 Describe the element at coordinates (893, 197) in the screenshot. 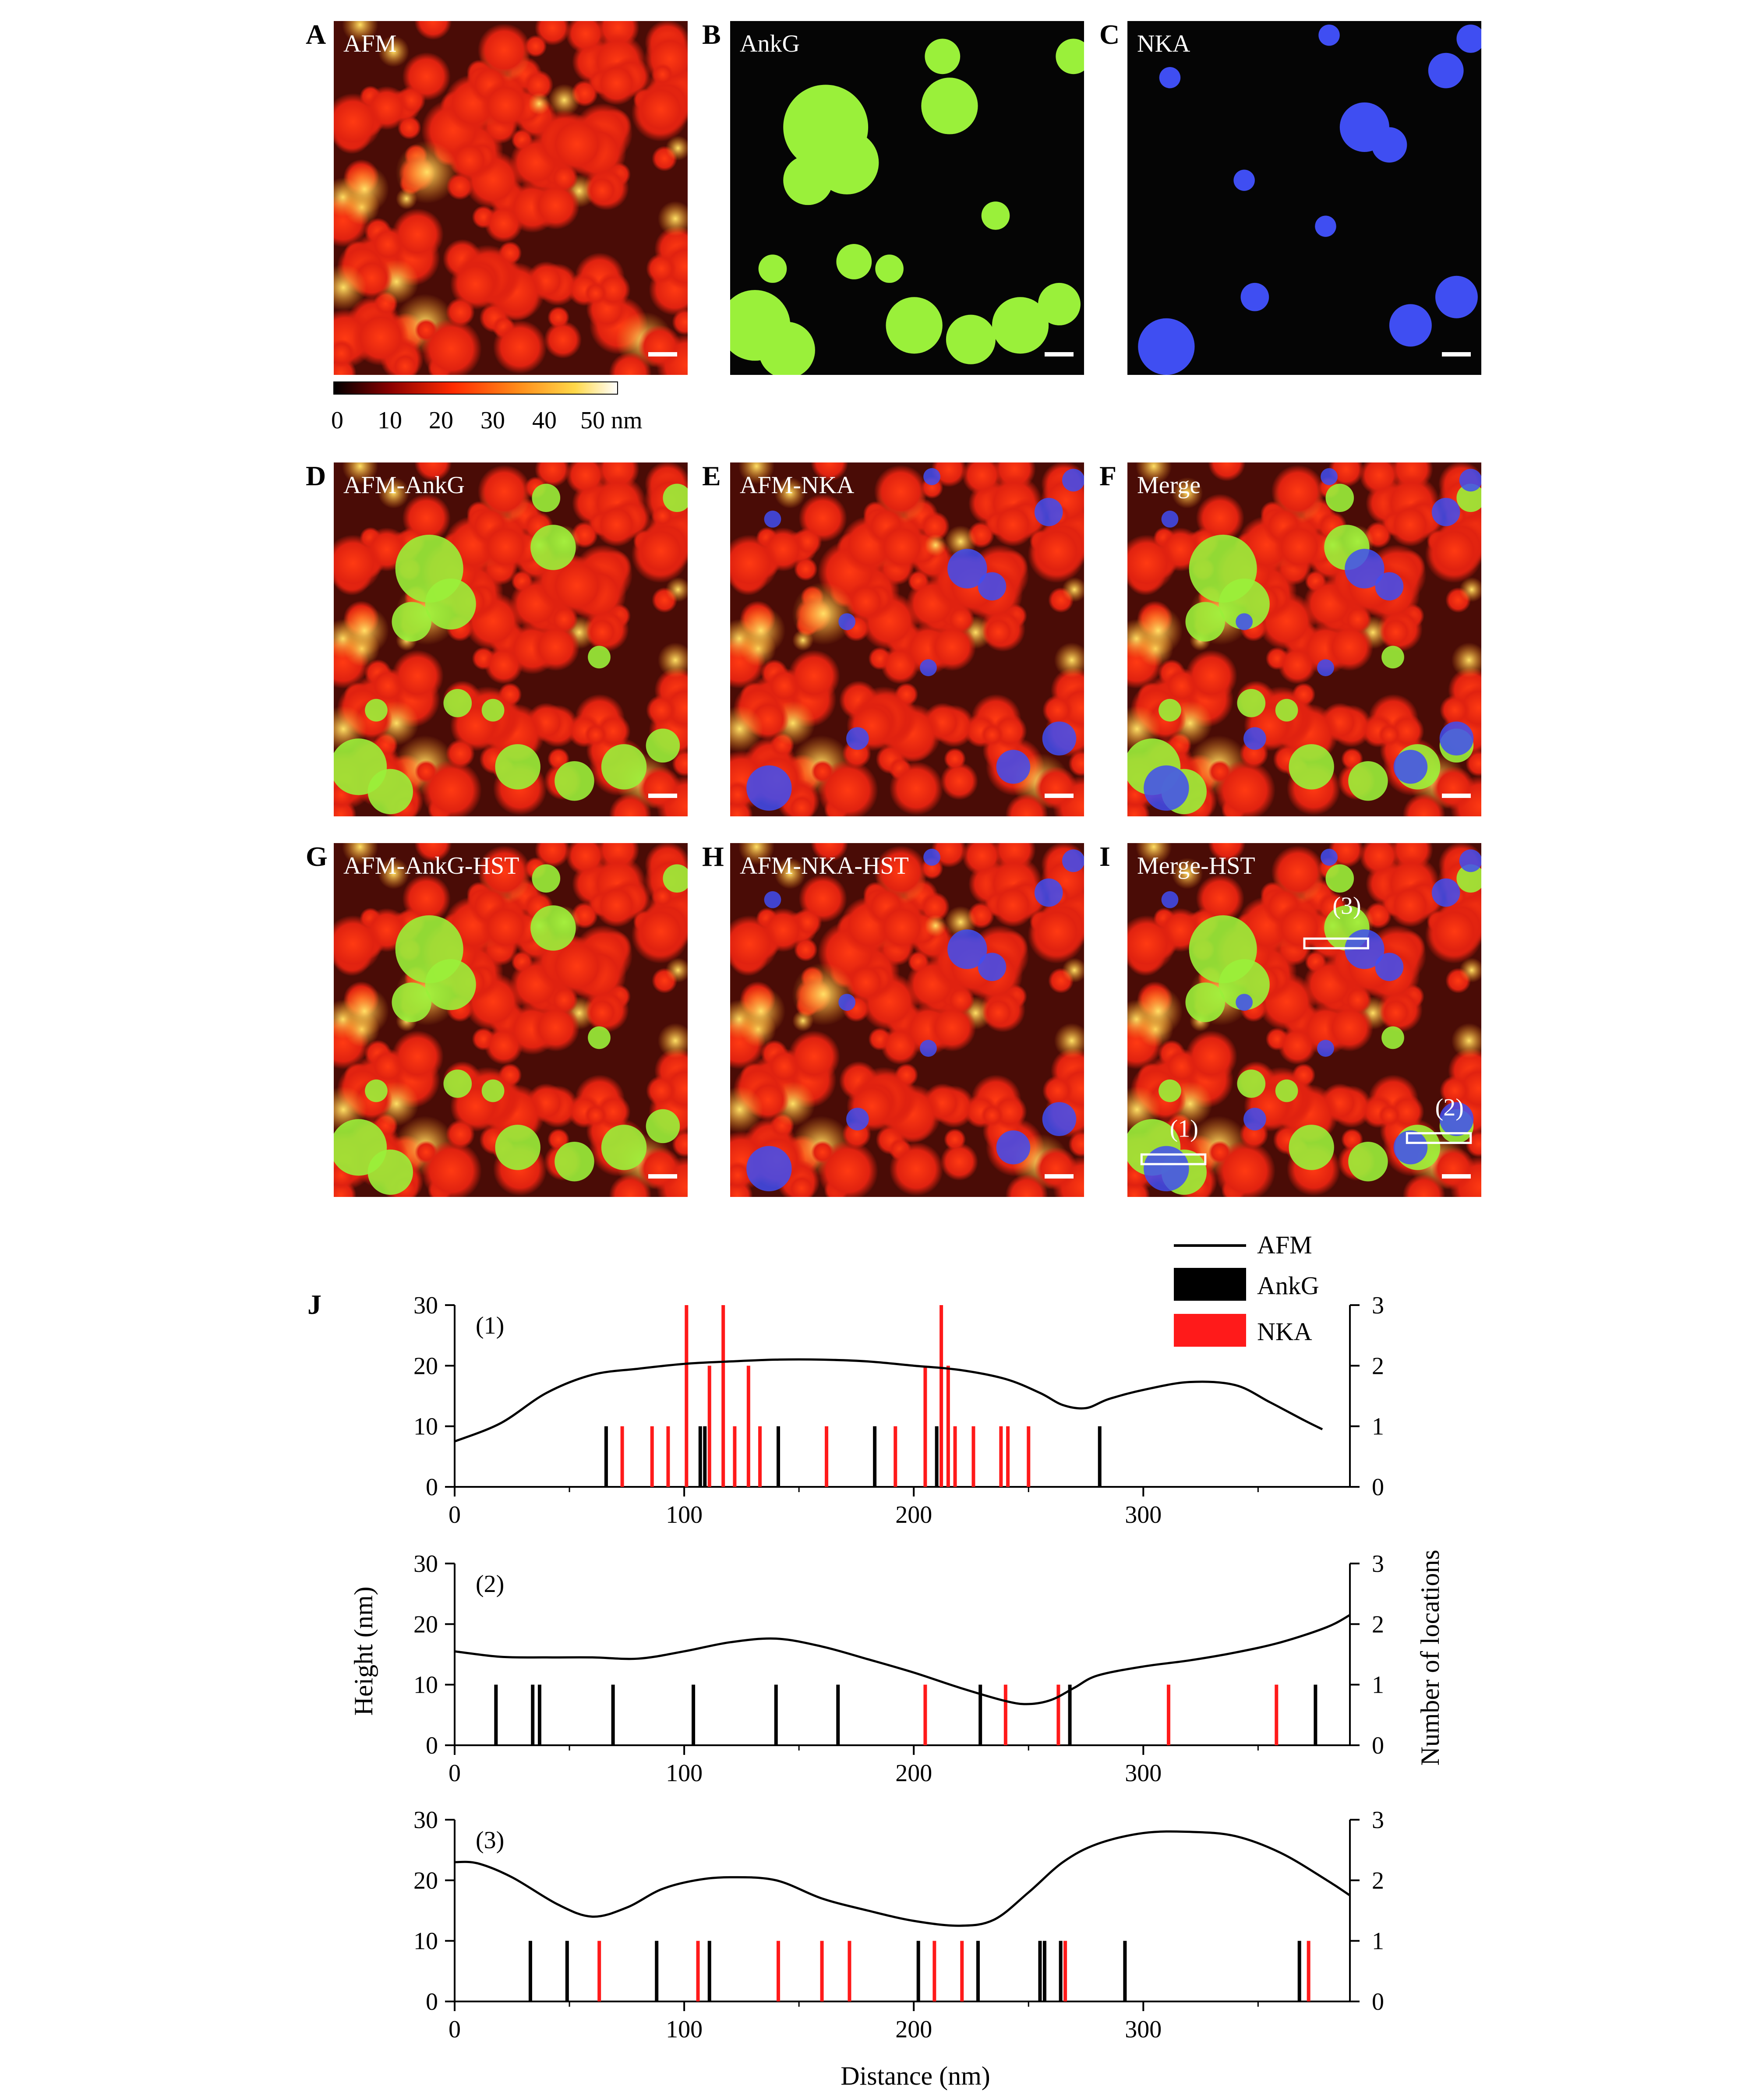

I see `panel-b: B AnkG` at that location.